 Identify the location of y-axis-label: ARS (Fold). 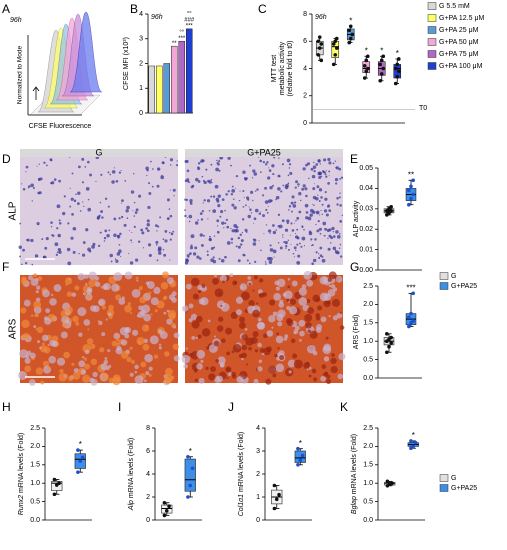
(356, 332).